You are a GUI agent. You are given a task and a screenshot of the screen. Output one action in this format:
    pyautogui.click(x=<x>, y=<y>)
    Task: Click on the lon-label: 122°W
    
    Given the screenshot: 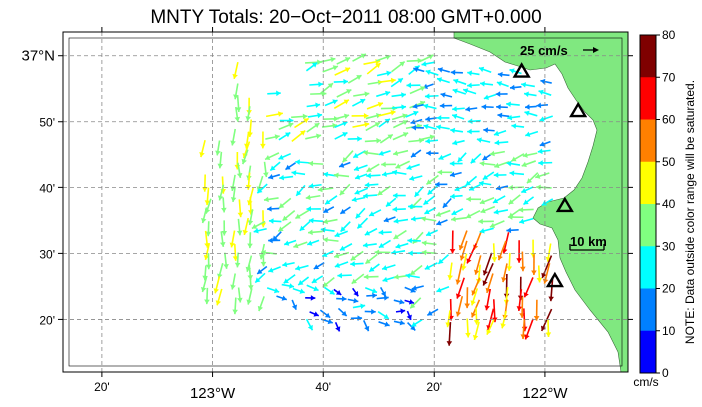 What is the action you would take?
    pyautogui.click(x=545, y=393)
    